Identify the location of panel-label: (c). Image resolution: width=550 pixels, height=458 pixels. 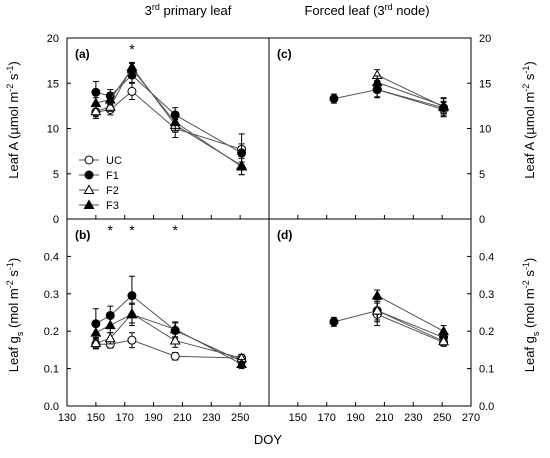
(284, 54).